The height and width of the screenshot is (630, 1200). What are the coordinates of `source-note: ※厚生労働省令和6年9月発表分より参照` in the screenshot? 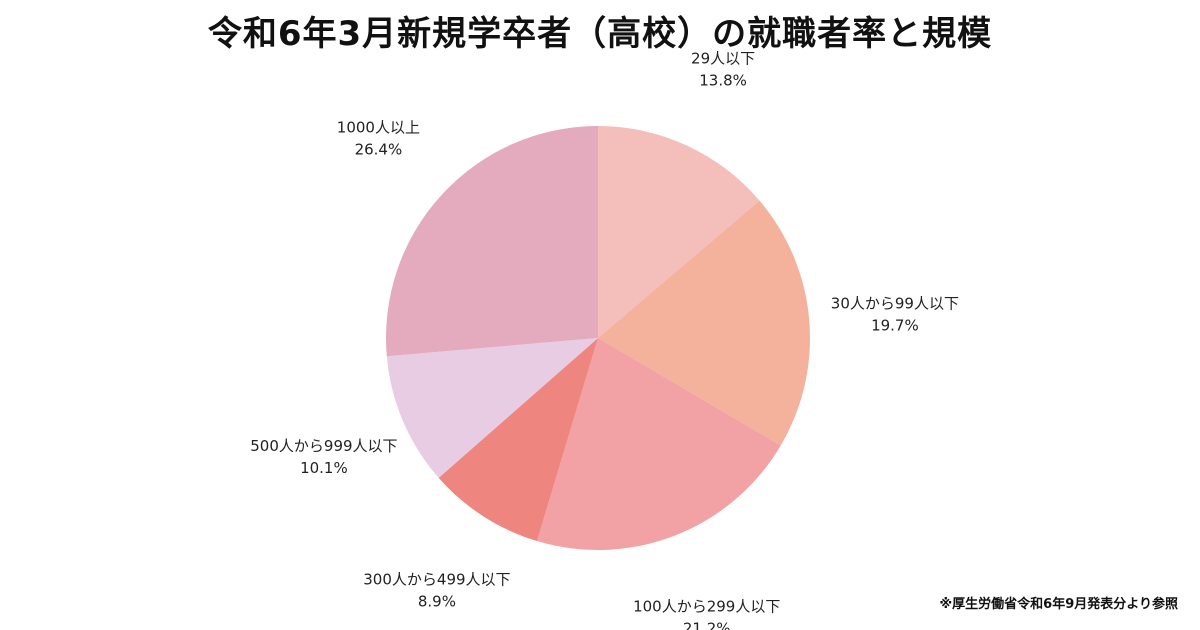 It's located at (1058, 604).